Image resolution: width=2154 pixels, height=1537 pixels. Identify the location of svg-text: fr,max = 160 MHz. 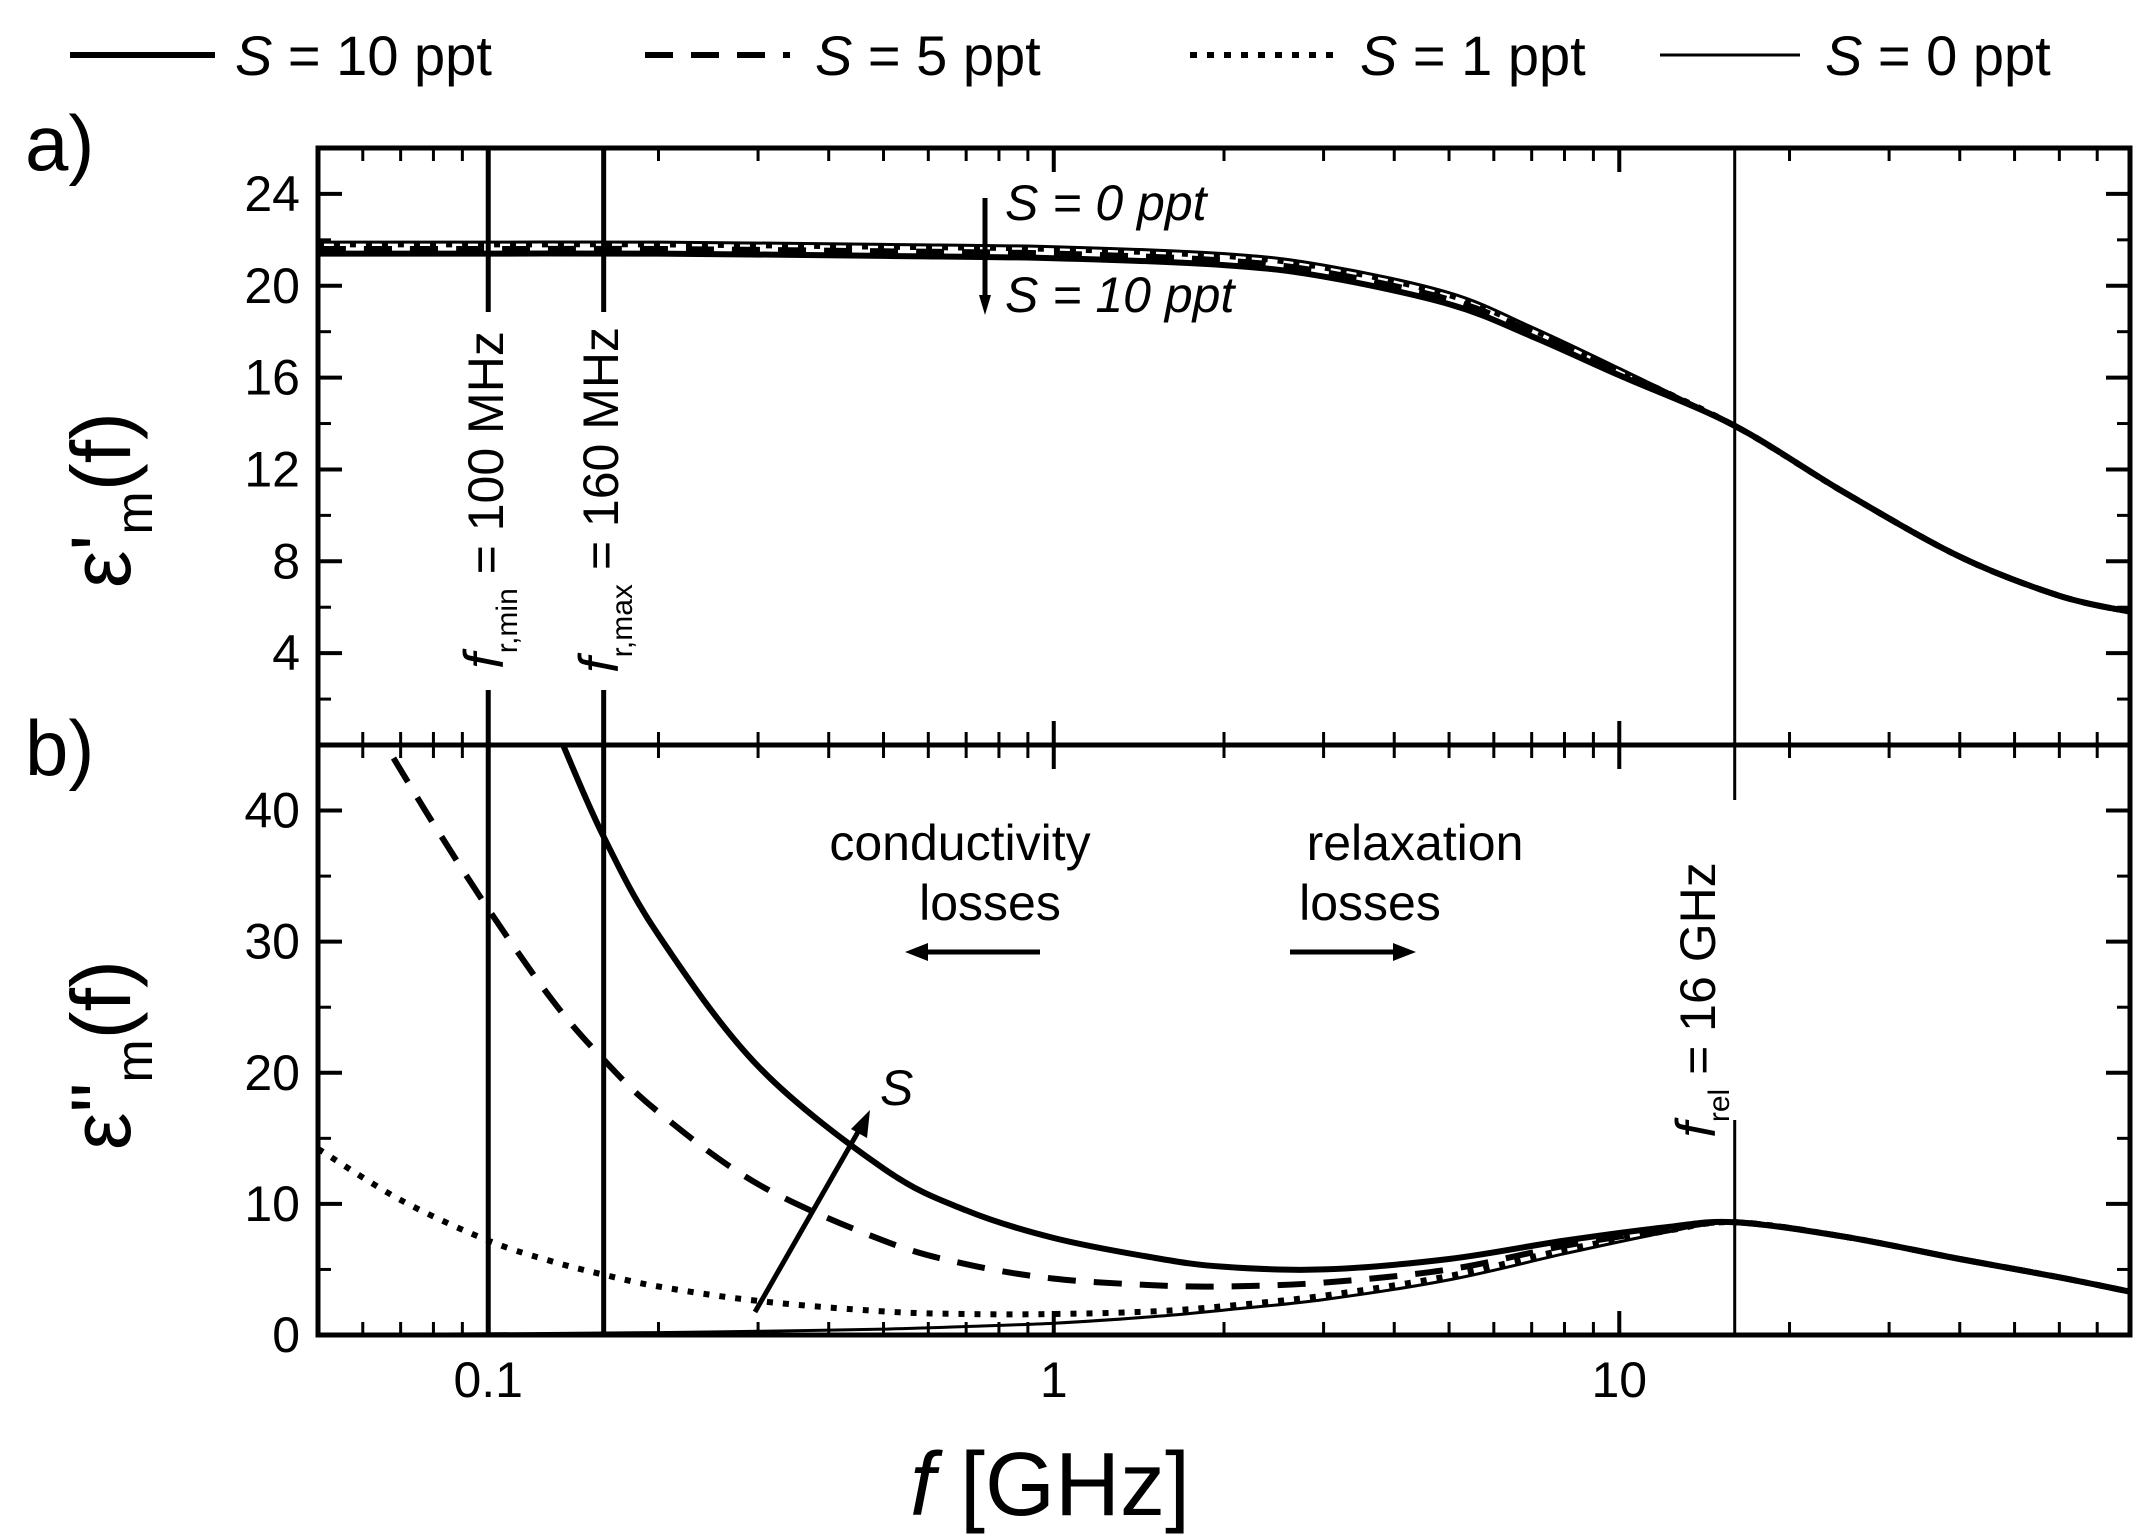
(603, 500).